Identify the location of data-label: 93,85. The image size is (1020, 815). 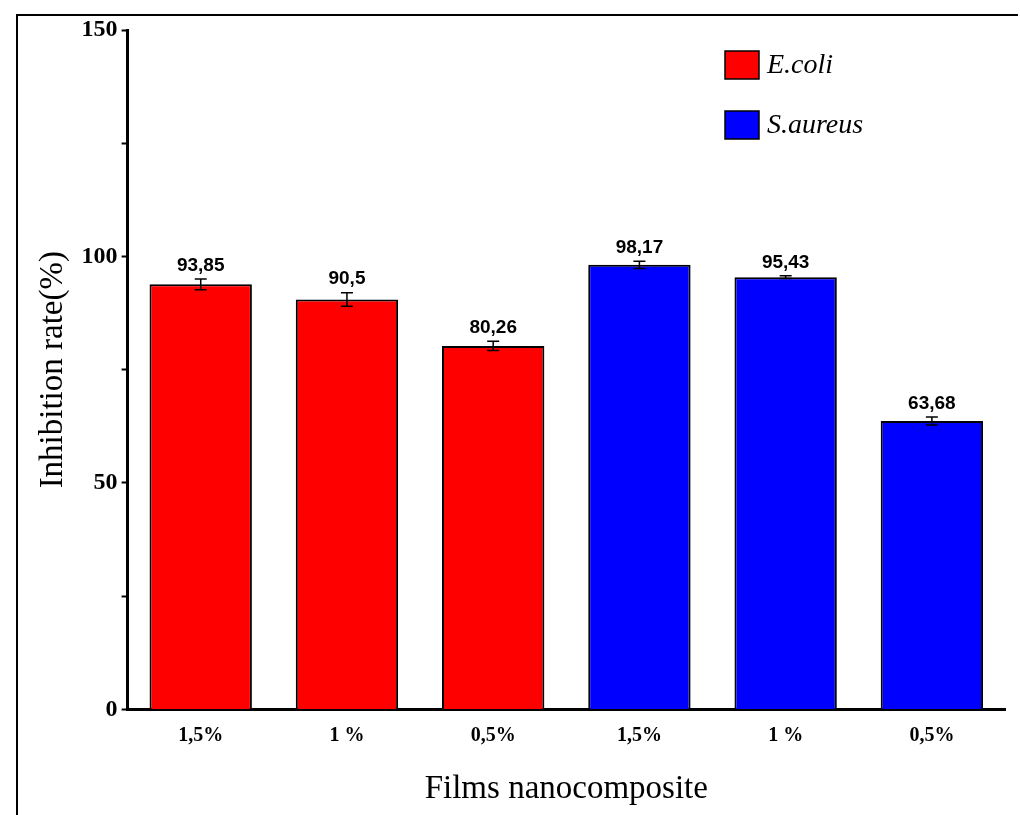
(200, 264).